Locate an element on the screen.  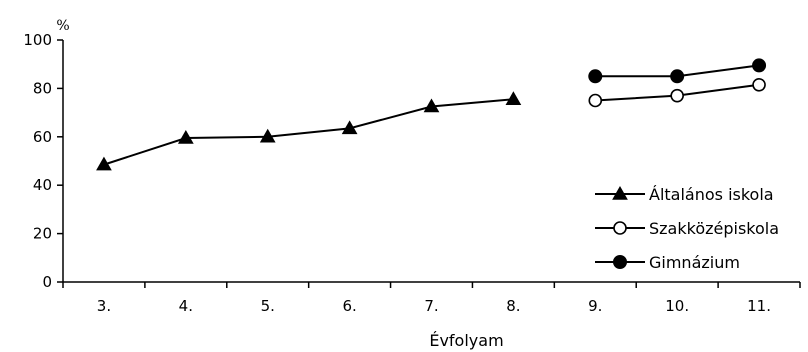
legend-item: Szakközépiskola is located at coordinates (687, 228).